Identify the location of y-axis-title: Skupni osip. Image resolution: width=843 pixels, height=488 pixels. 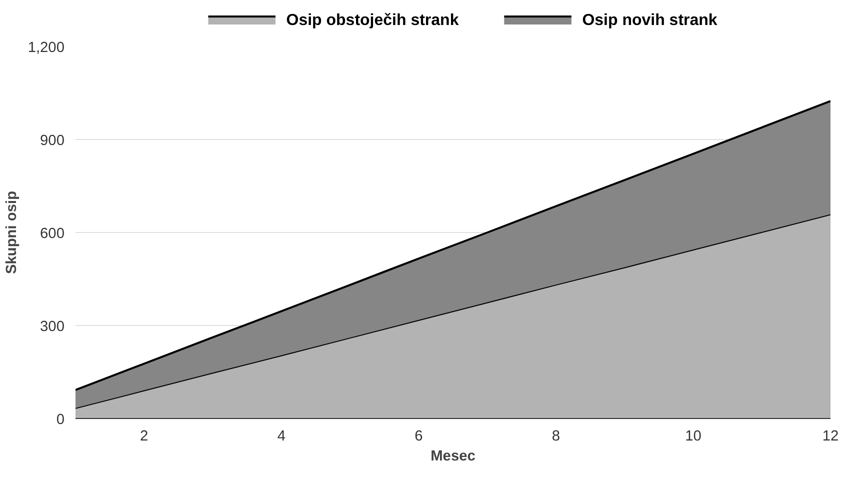
(12, 232).